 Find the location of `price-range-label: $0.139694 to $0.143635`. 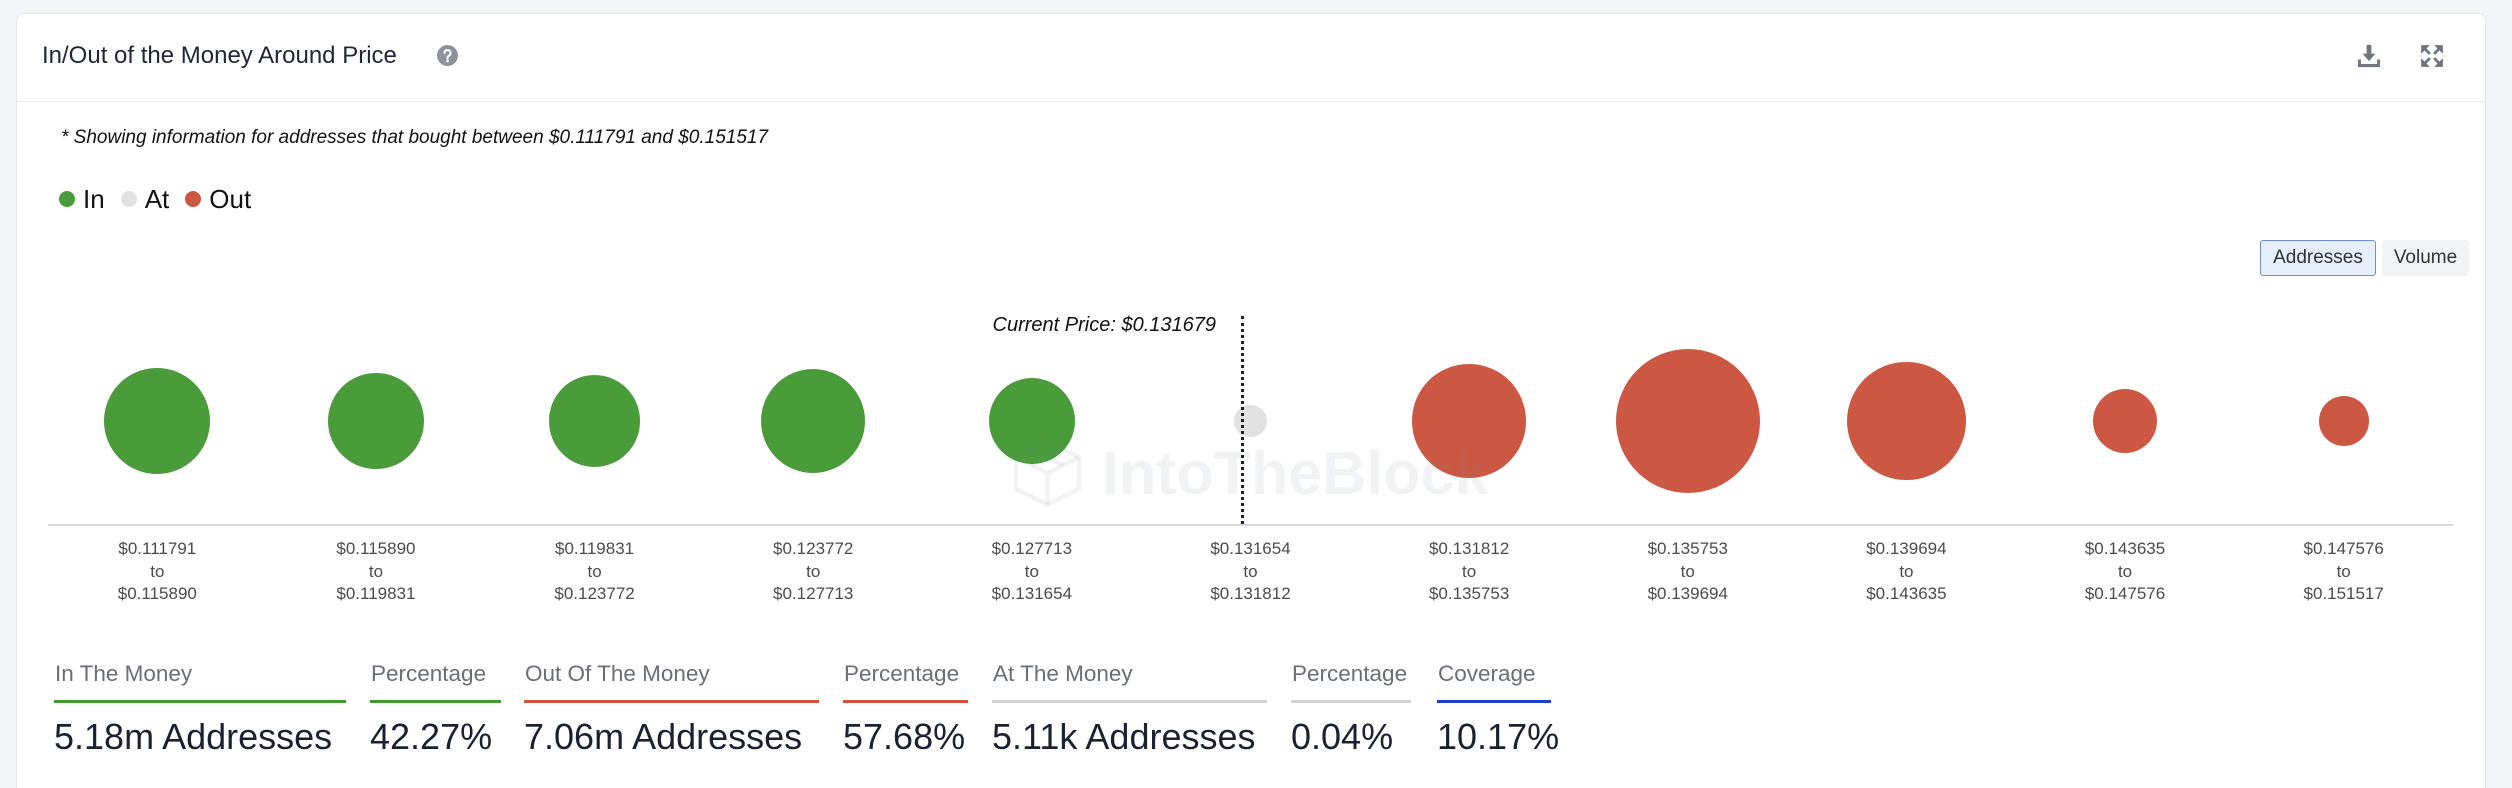

price-range-label: $0.139694 to $0.143635 is located at coordinates (1906, 572).